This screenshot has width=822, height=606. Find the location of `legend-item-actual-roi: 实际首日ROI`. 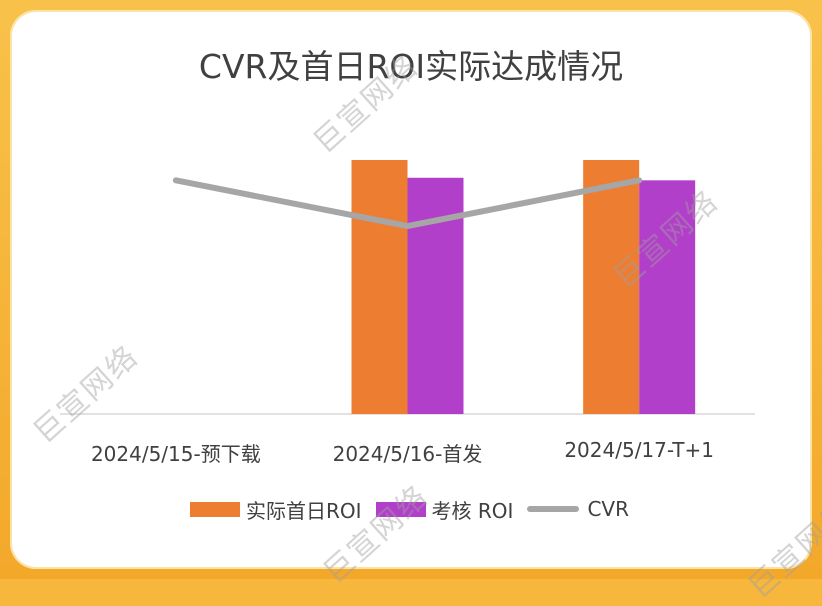

legend-item-actual-roi: 实际首日ROI is located at coordinates (276, 509).